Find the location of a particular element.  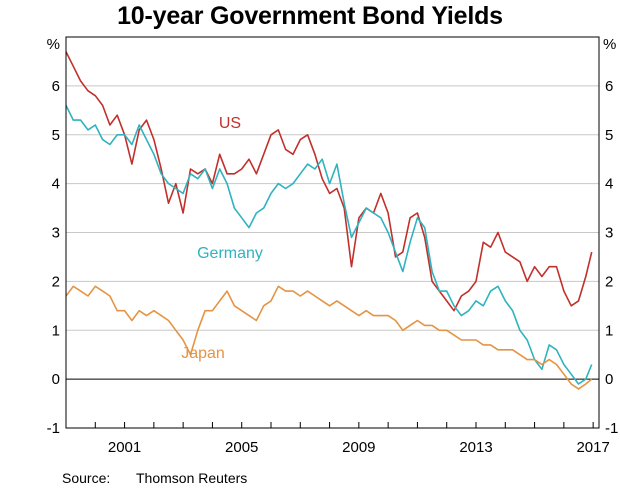

x-tick-label: 2005 is located at coordinates (241, 447).